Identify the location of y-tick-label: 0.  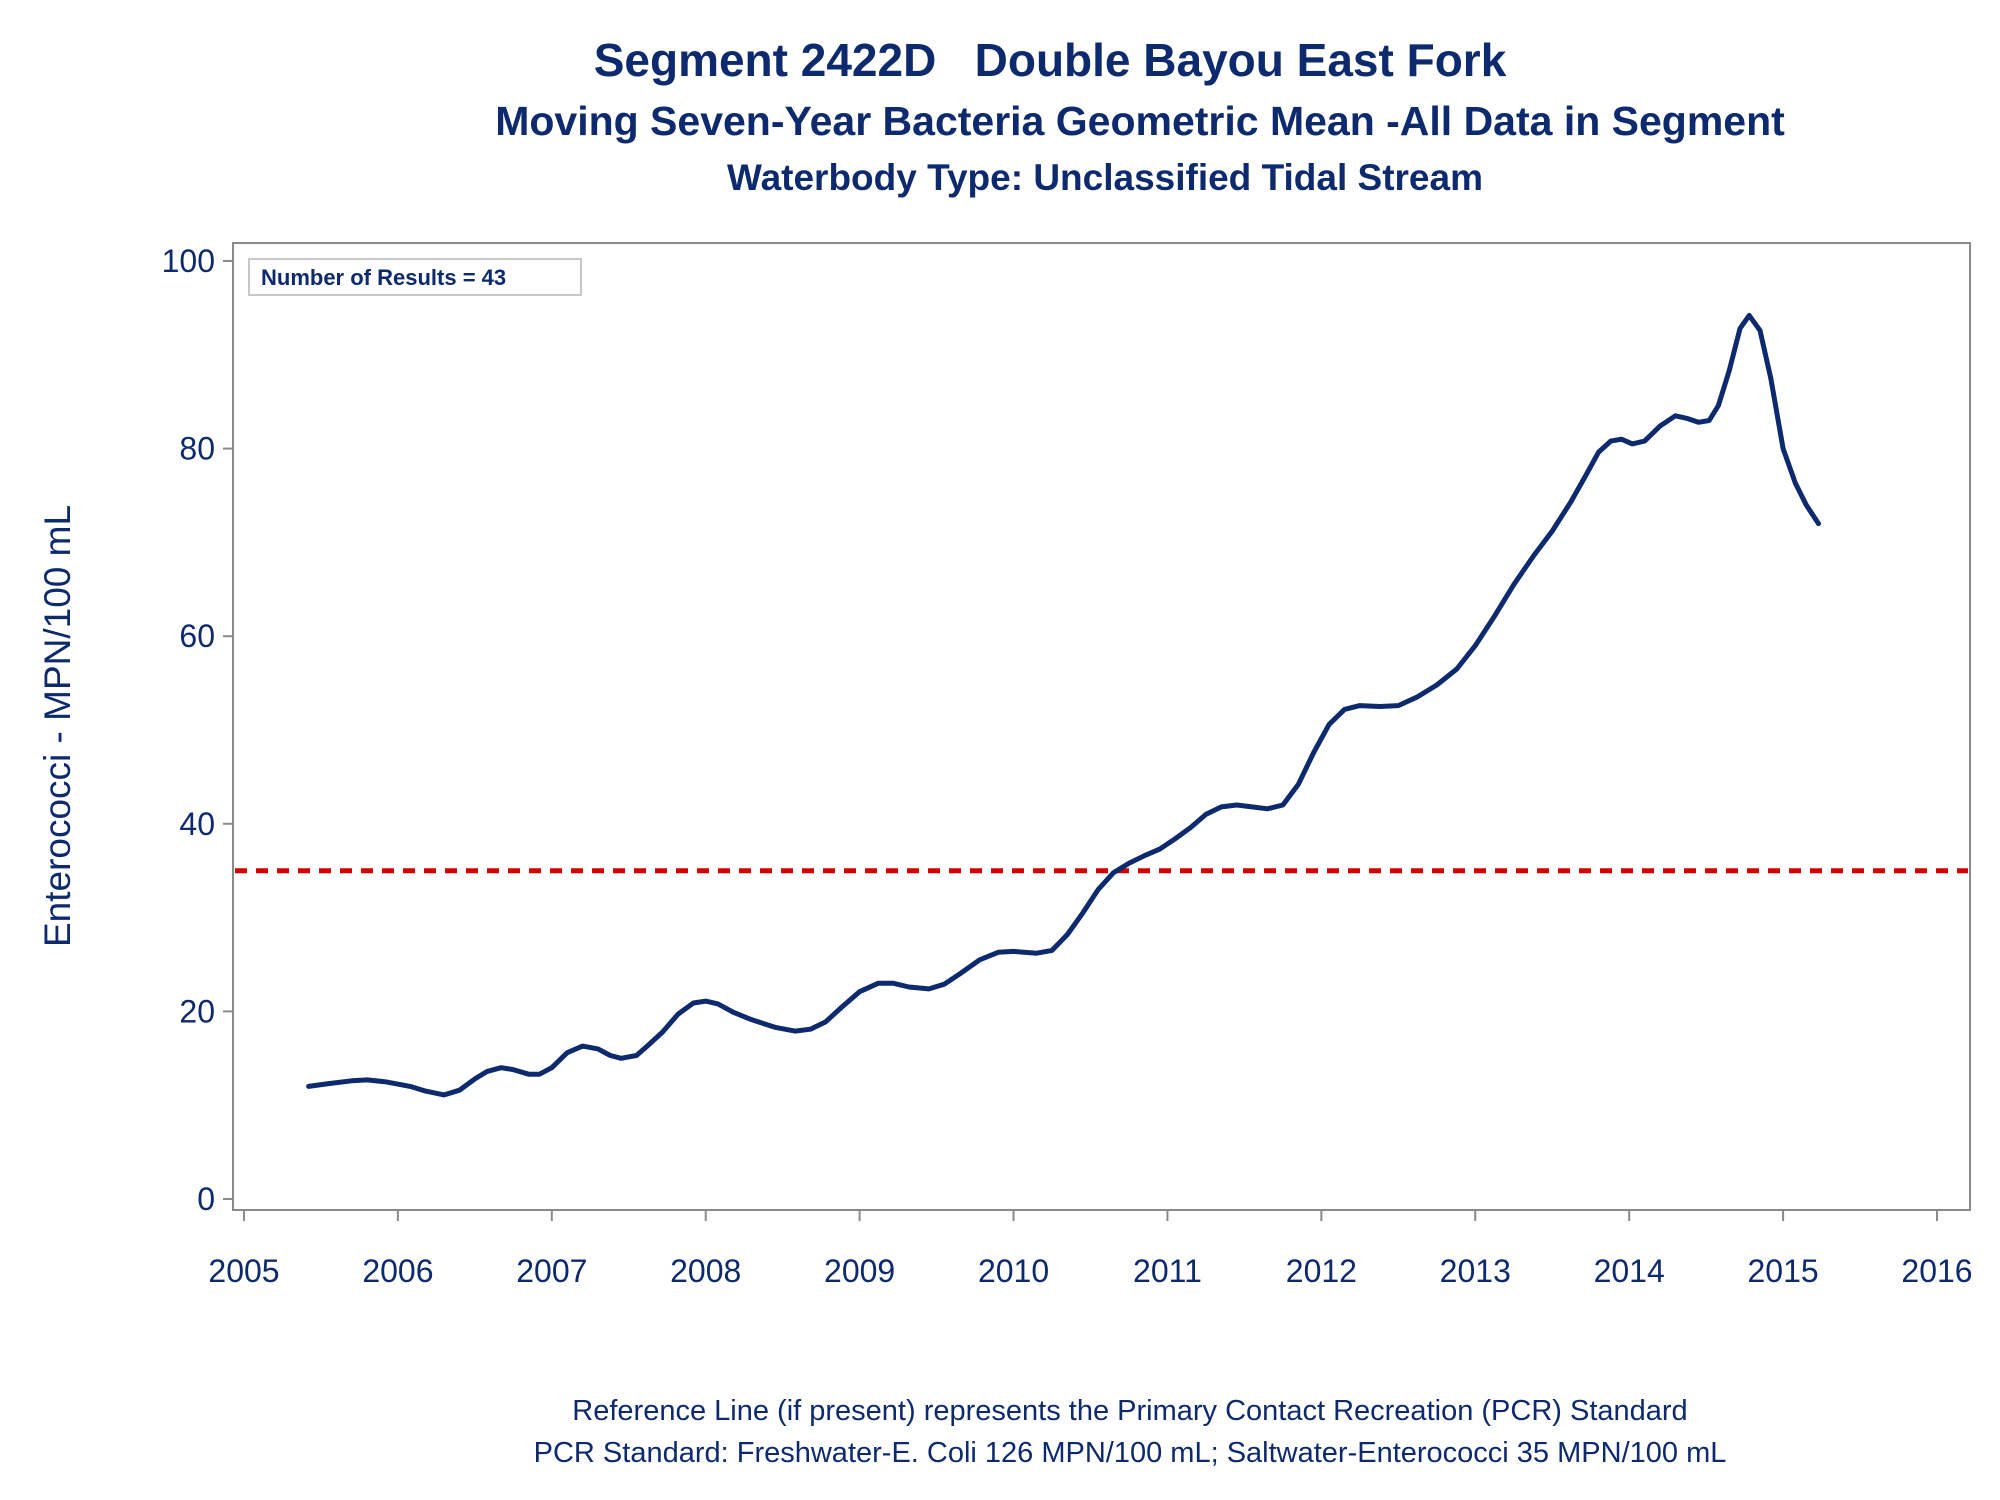
(206, 1199).